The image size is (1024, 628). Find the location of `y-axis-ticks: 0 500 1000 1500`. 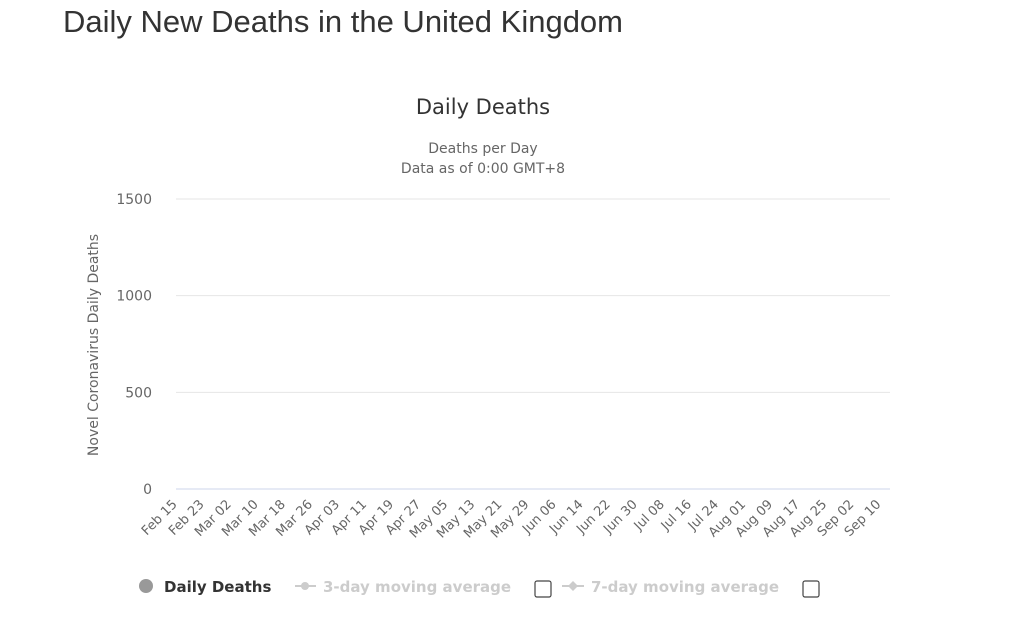

y-axis-ticks: 0 500 1000 1500 is located at coordinates (134, 345).